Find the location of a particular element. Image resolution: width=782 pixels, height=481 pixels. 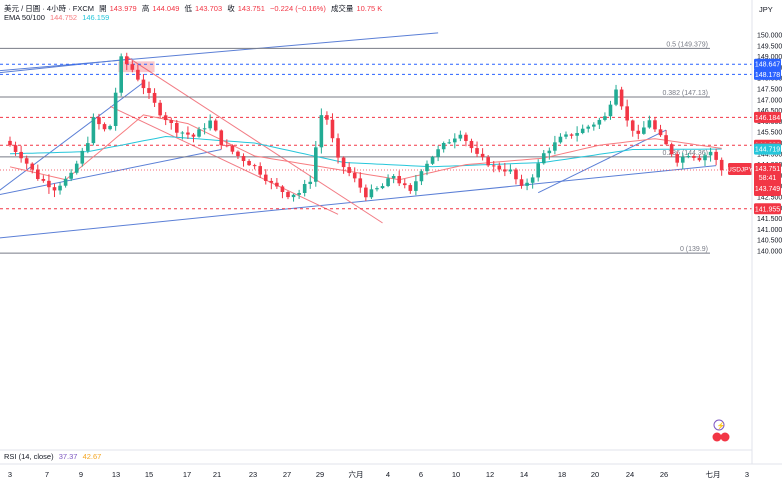

last-price-tag-bg is located at coordinates (767, 179).